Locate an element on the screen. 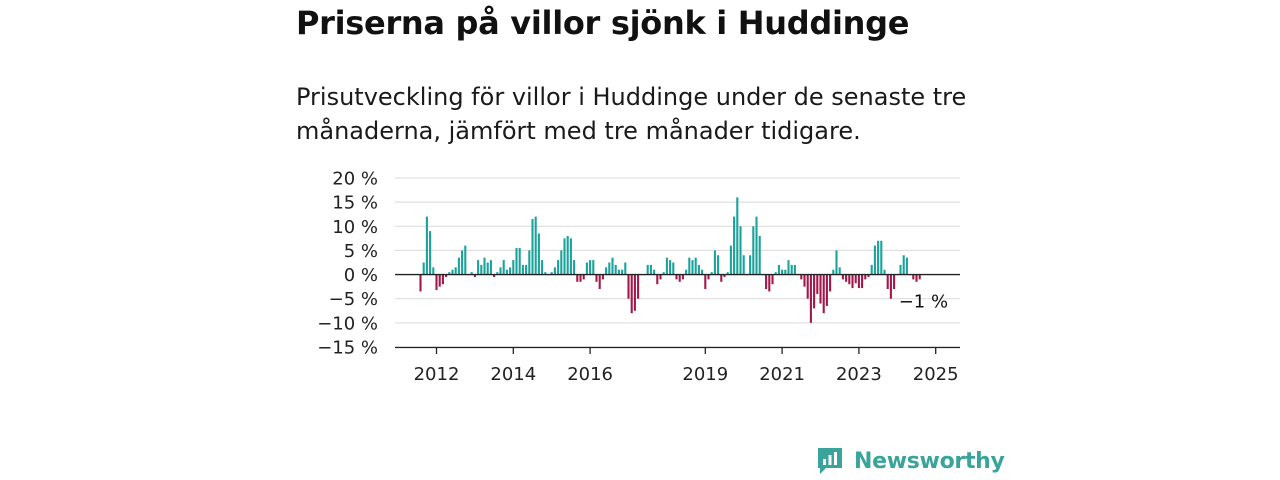 Image resolution: width=1280 pixels, height=480 pixels. newsworthy-brand: Newsworthy is located at coordinates (910, 461).